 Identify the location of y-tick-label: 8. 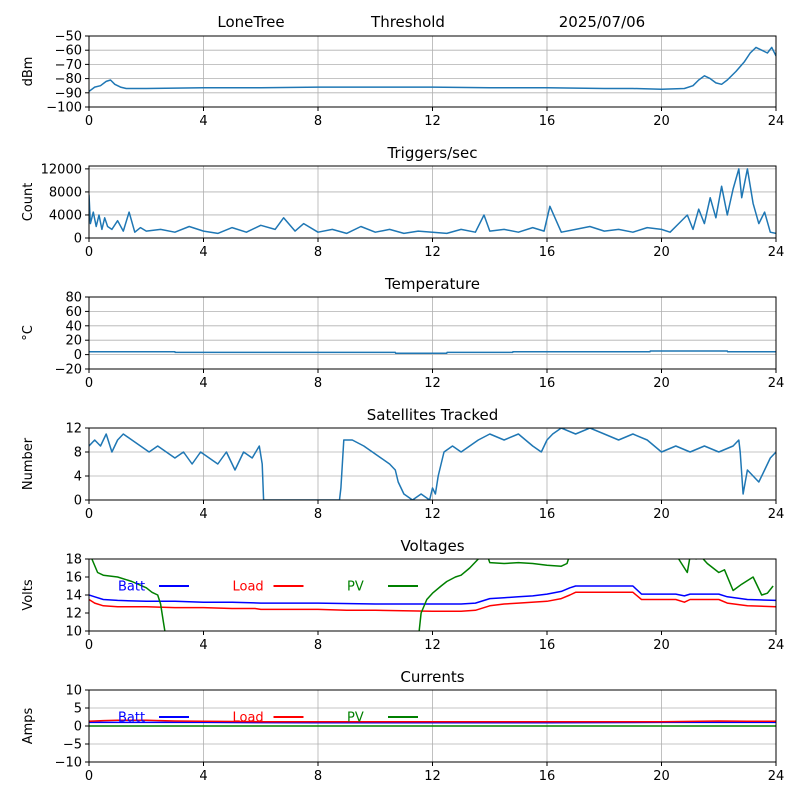
(78, 453).